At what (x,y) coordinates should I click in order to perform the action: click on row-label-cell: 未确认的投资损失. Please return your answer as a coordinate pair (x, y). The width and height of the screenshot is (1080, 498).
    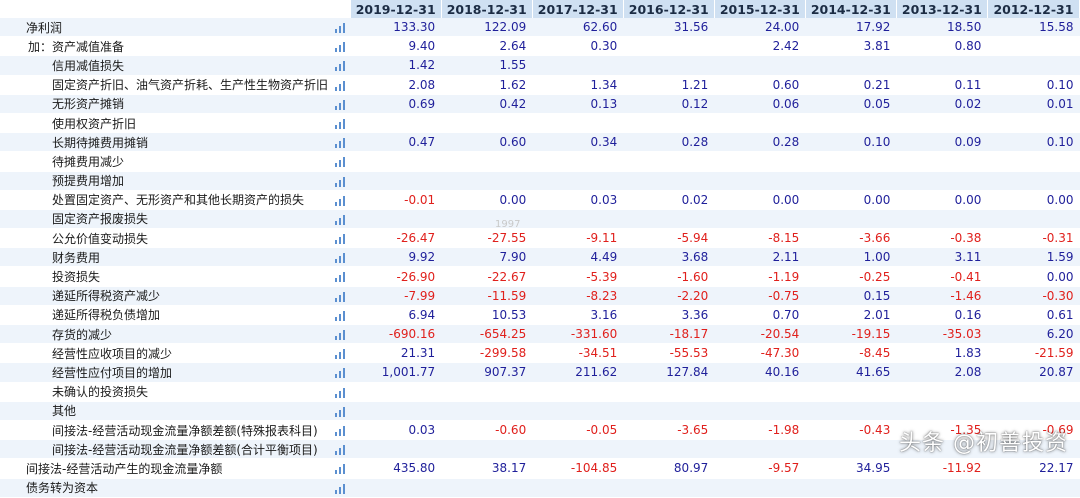
    Looking at the image, I should click on (175, 392).